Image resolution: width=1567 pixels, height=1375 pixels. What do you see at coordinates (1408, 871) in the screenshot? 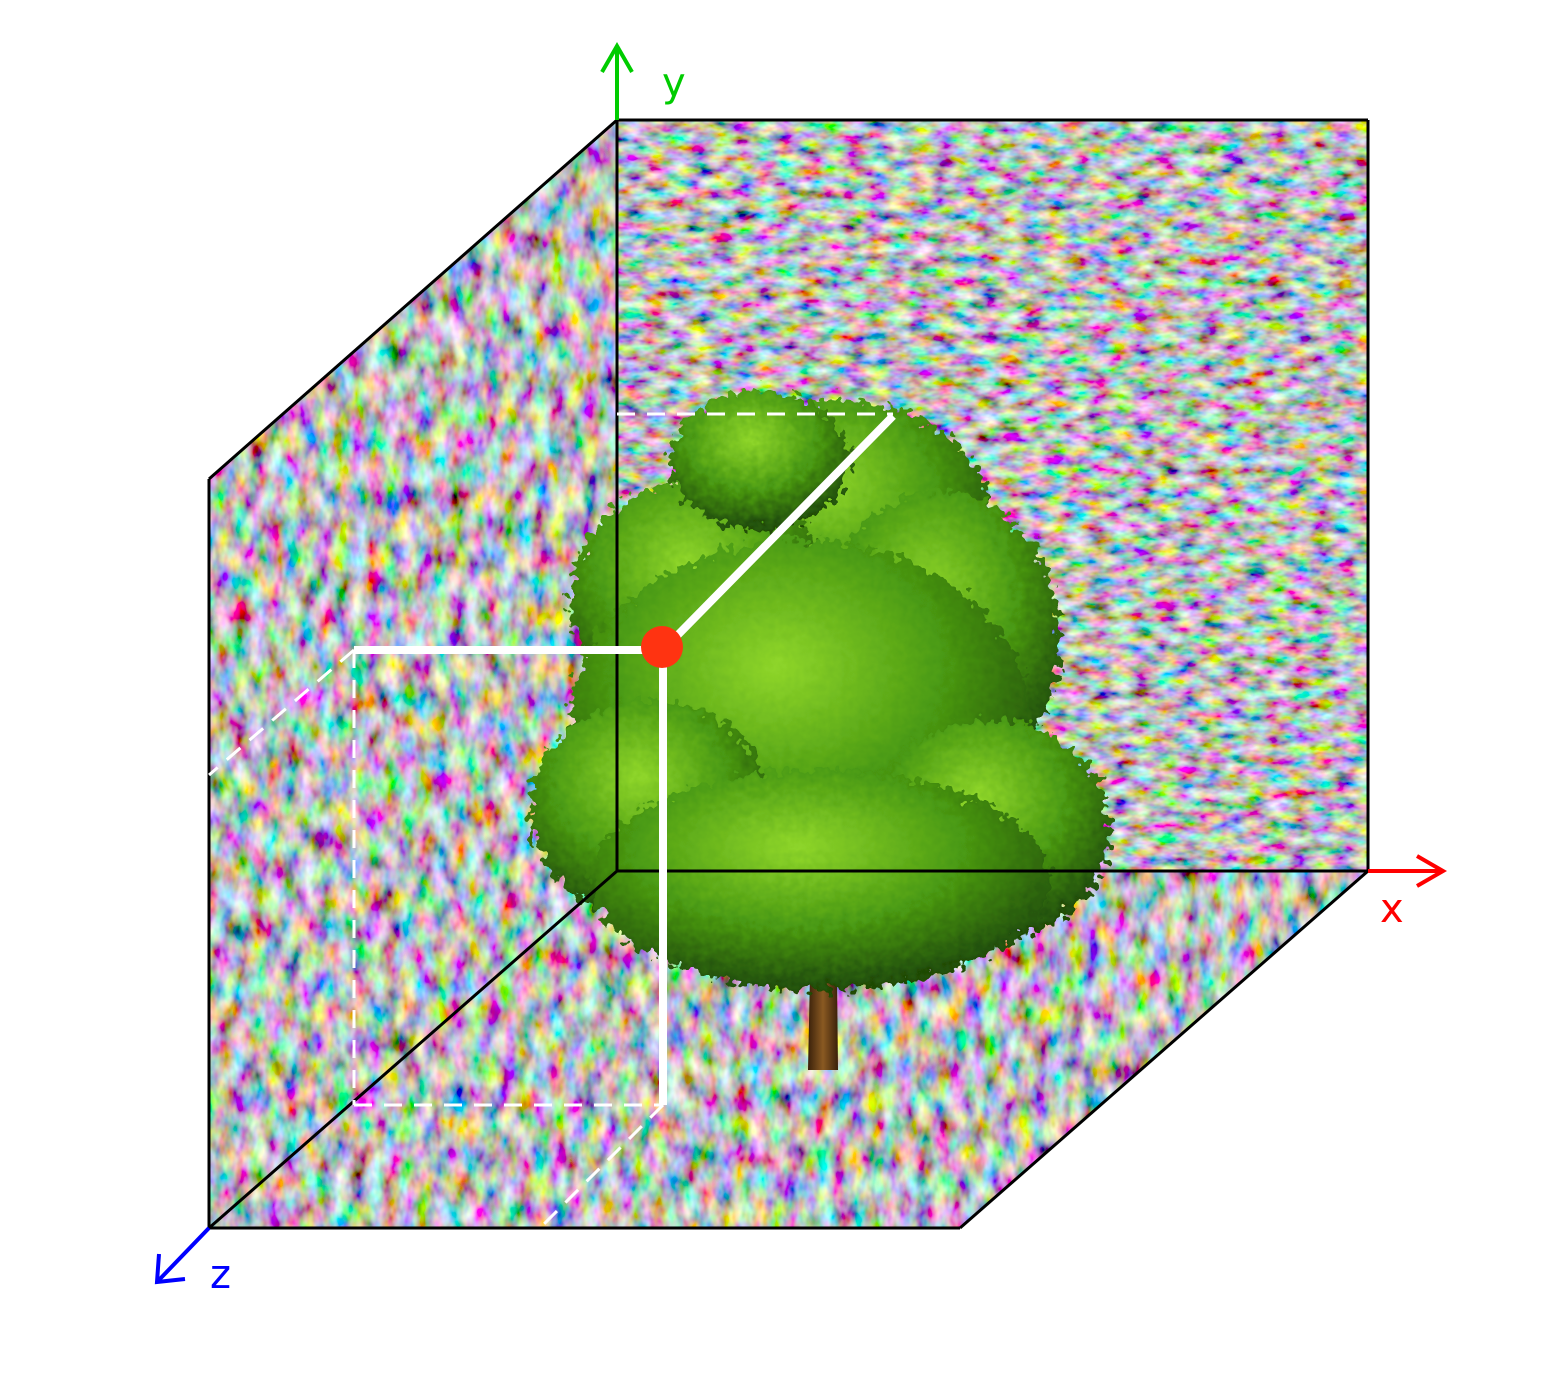
I see `x-axis-arrow` at bounding box center [1408, 871].